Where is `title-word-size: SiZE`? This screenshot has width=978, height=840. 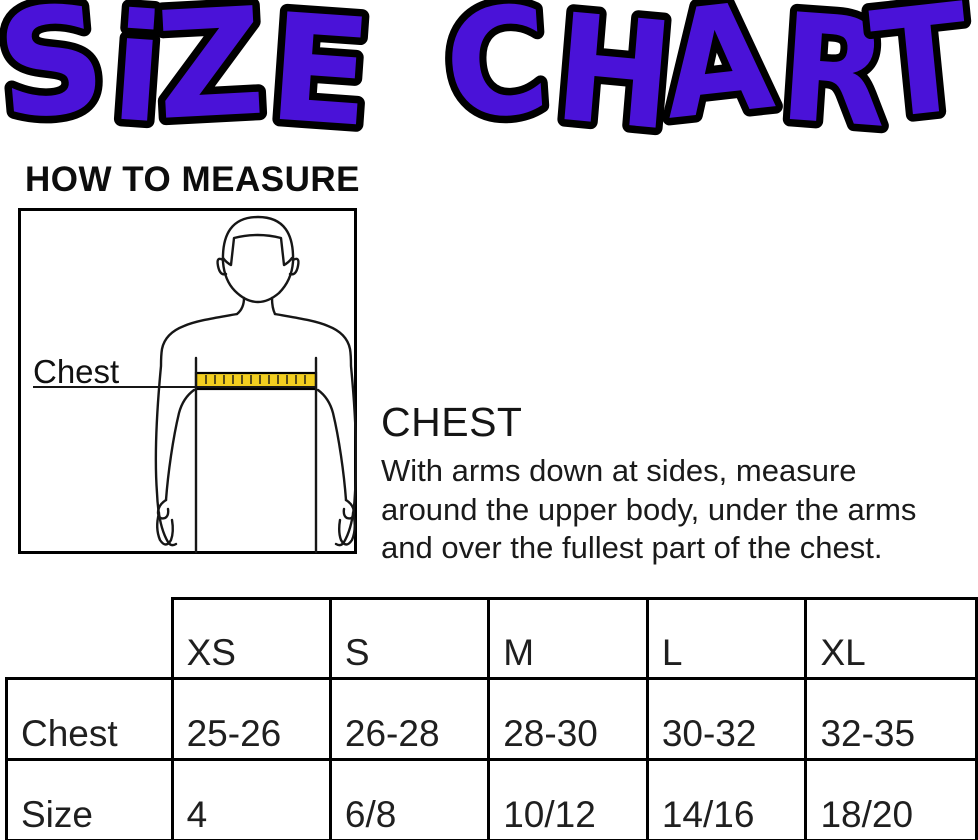 title-word-size: SiZE is located at coordinates (188, 77).